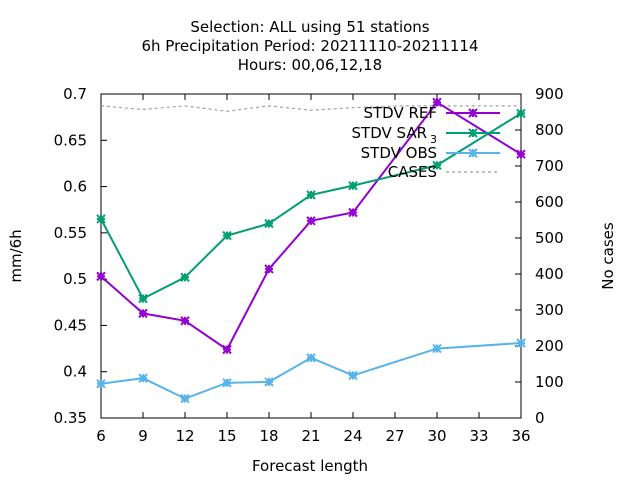  I want to click on y2-tick-label: 600, so click(549, 202).